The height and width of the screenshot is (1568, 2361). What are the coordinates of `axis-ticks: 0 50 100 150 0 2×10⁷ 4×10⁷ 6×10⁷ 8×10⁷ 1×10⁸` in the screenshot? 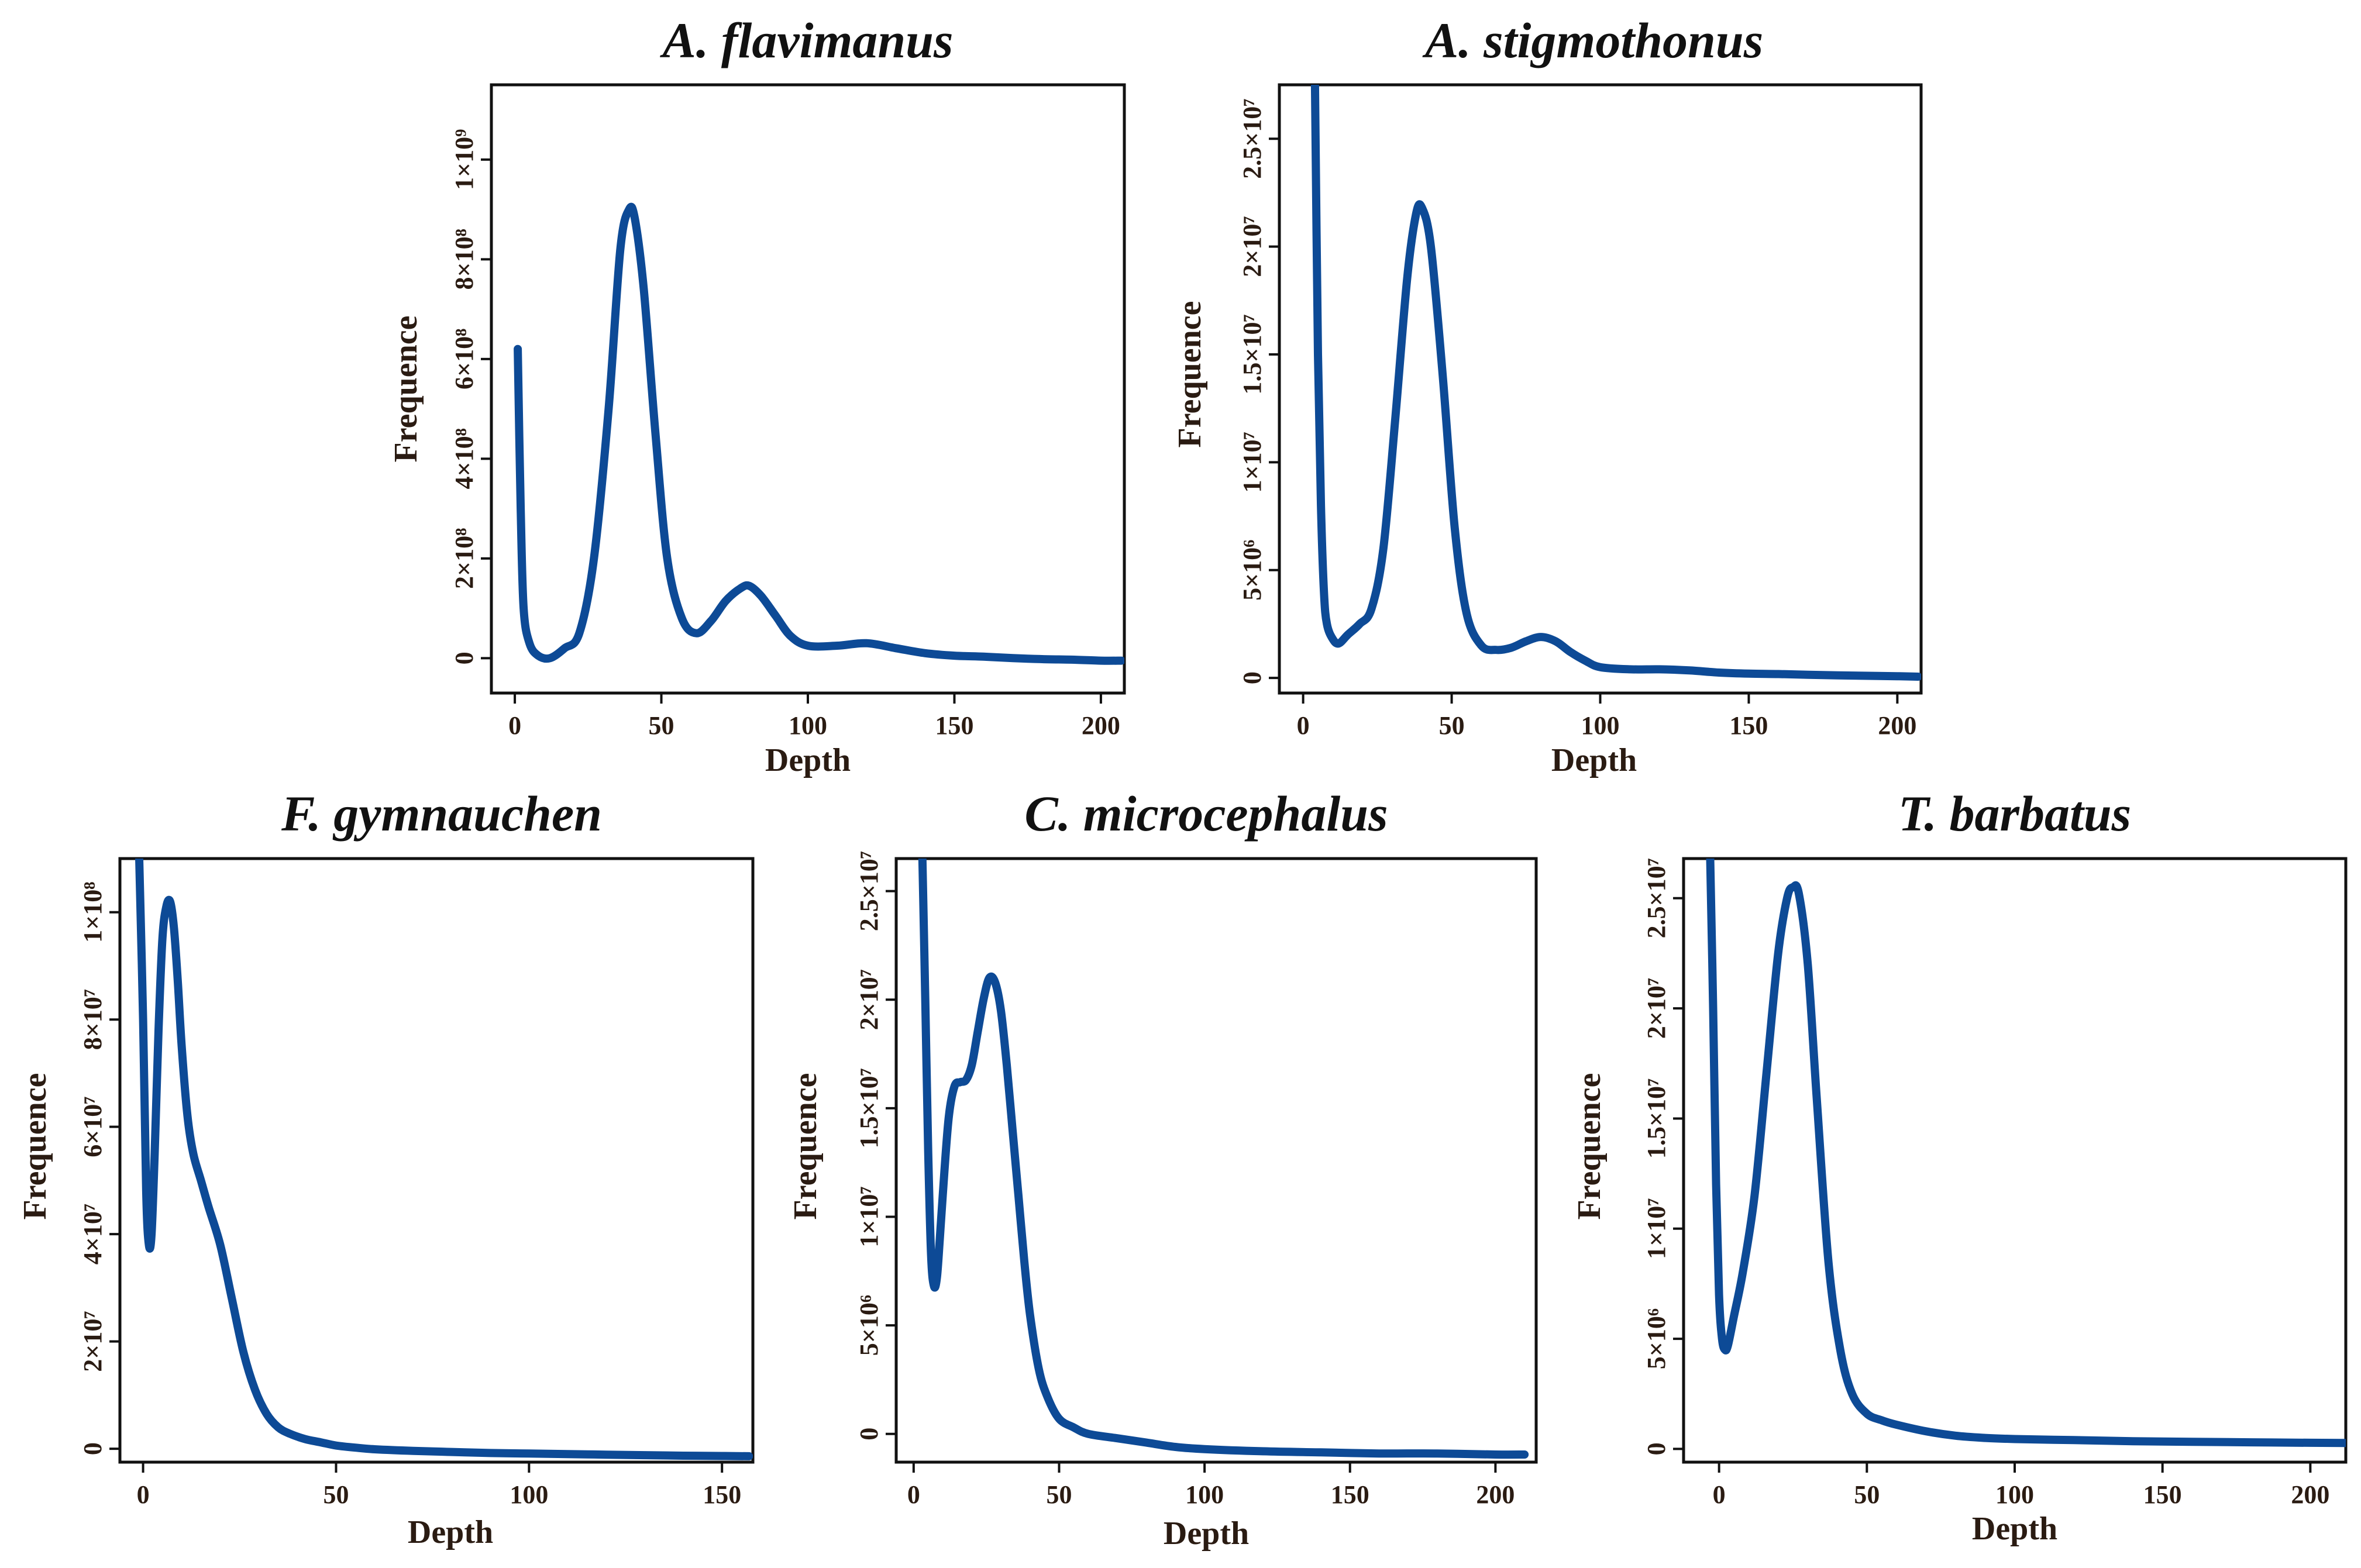 It's located at (409, 1195).